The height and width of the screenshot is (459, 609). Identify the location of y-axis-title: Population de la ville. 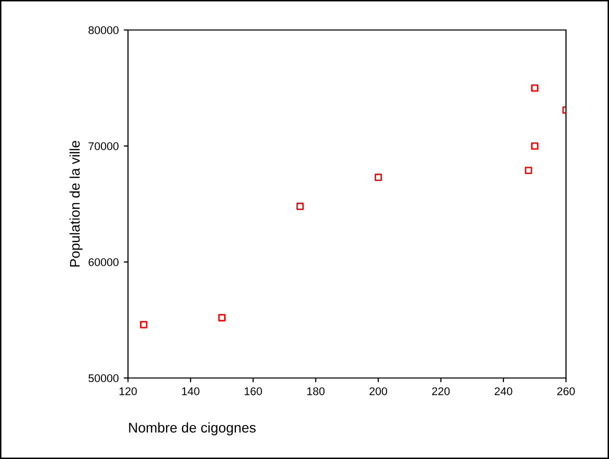
(76, 203).